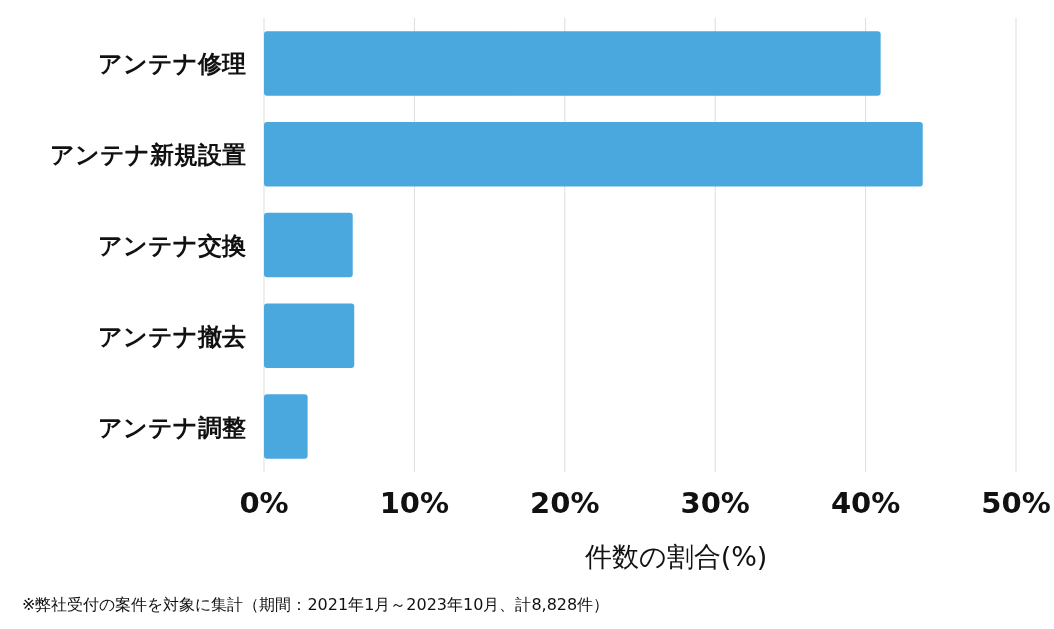 Image resolution: width=1054 pixels, height=629 pixels. I want to click on x-tick-label: 40%, so click(865, 503).